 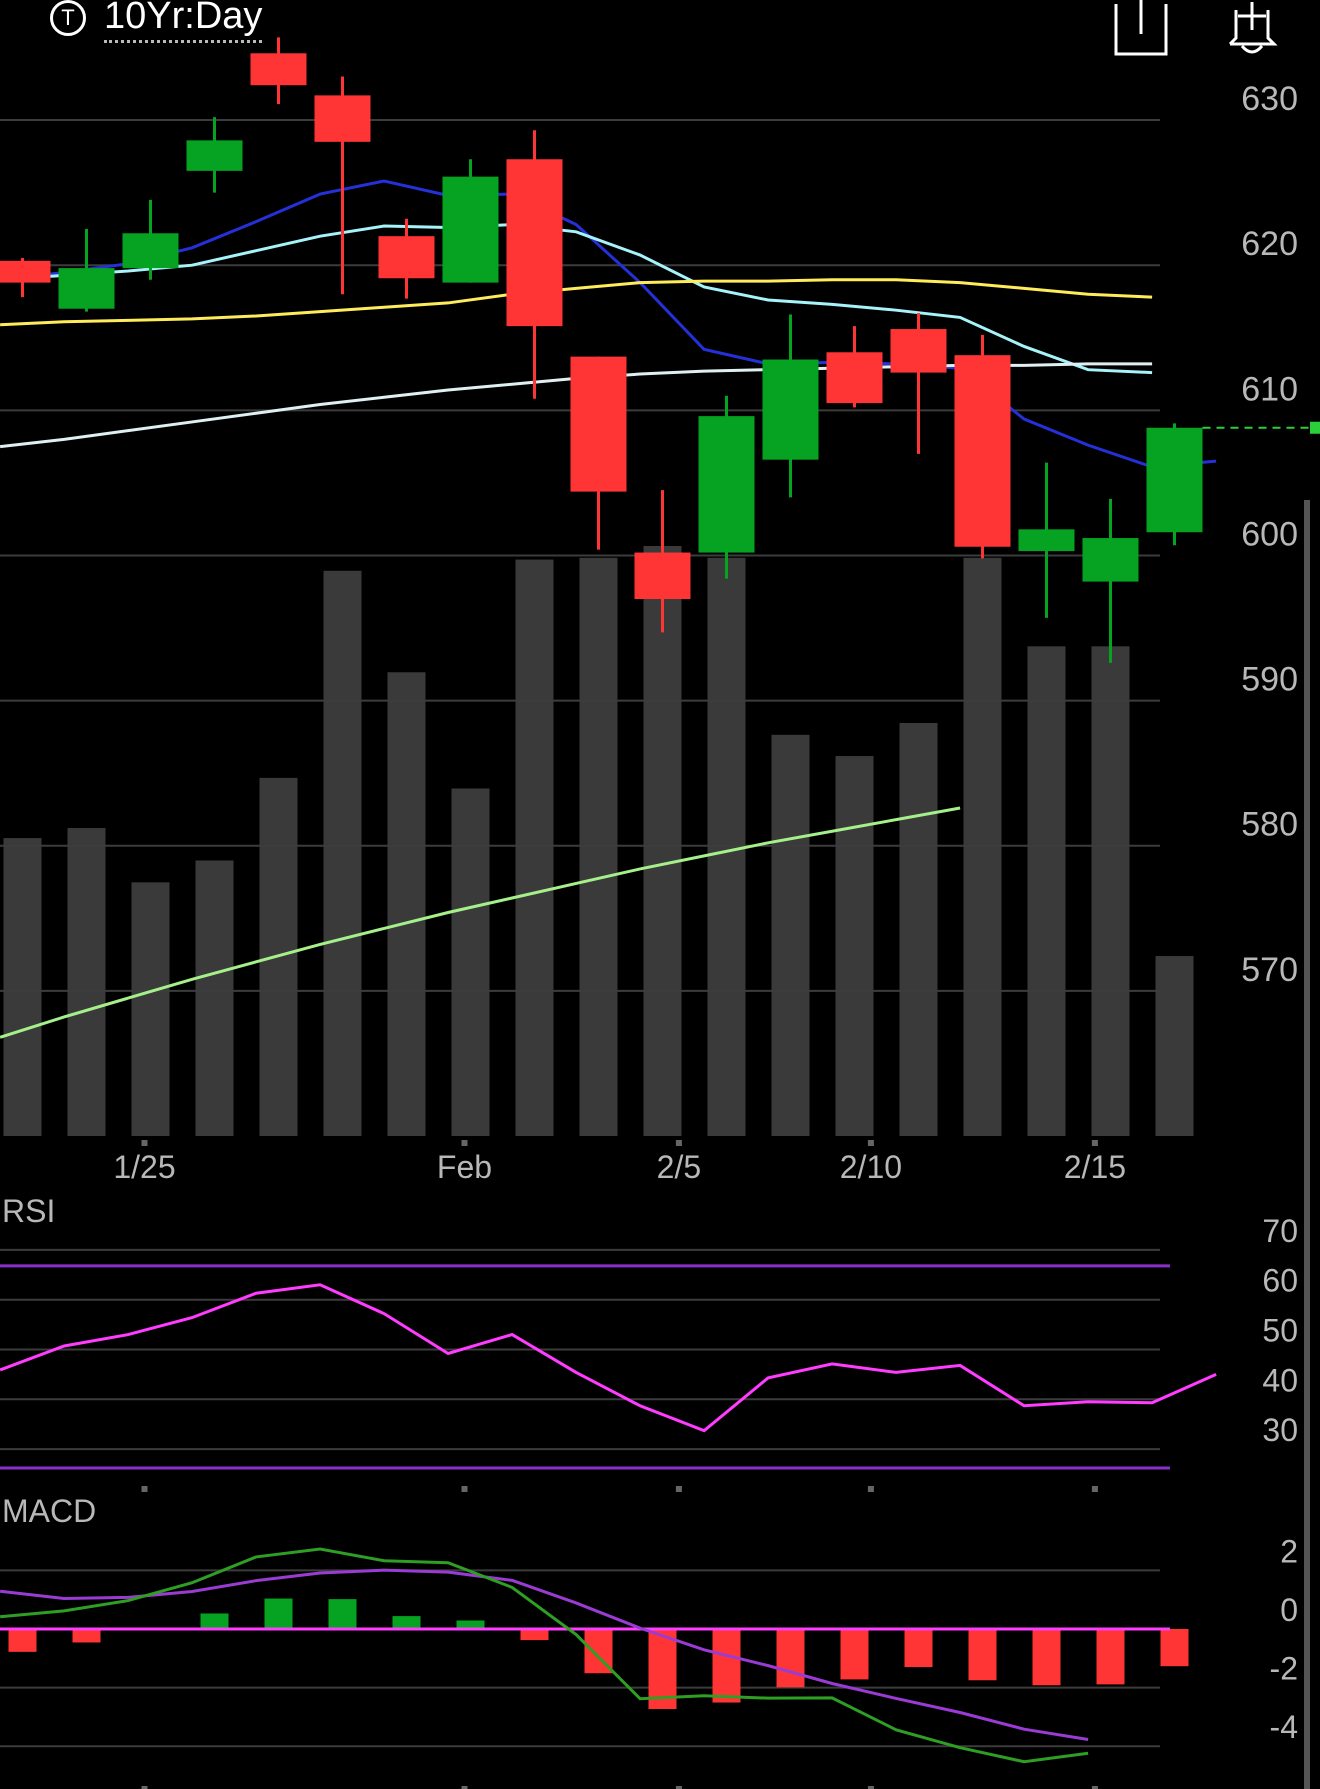 What do you see at coordinates (871, 1167) in the screenshot?
I see `date-tick-label: 2/10` at bounding box center [871, 1167].